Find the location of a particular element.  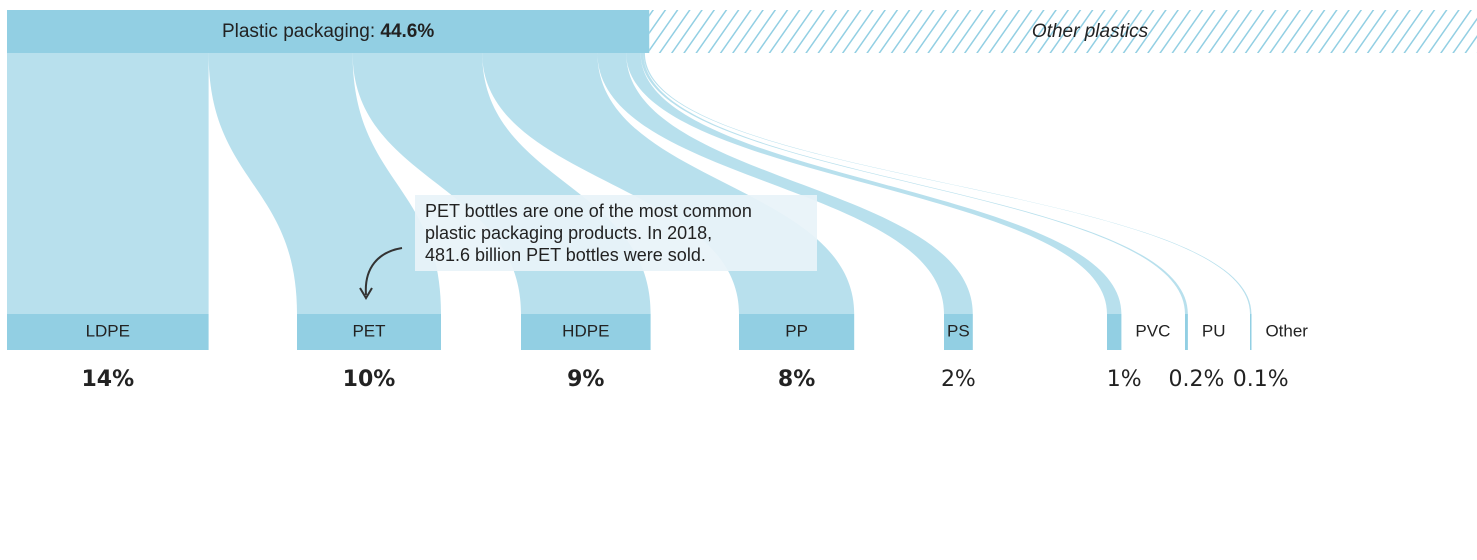

source-name: Plastic packaging: is located at coordinates (298, 31).